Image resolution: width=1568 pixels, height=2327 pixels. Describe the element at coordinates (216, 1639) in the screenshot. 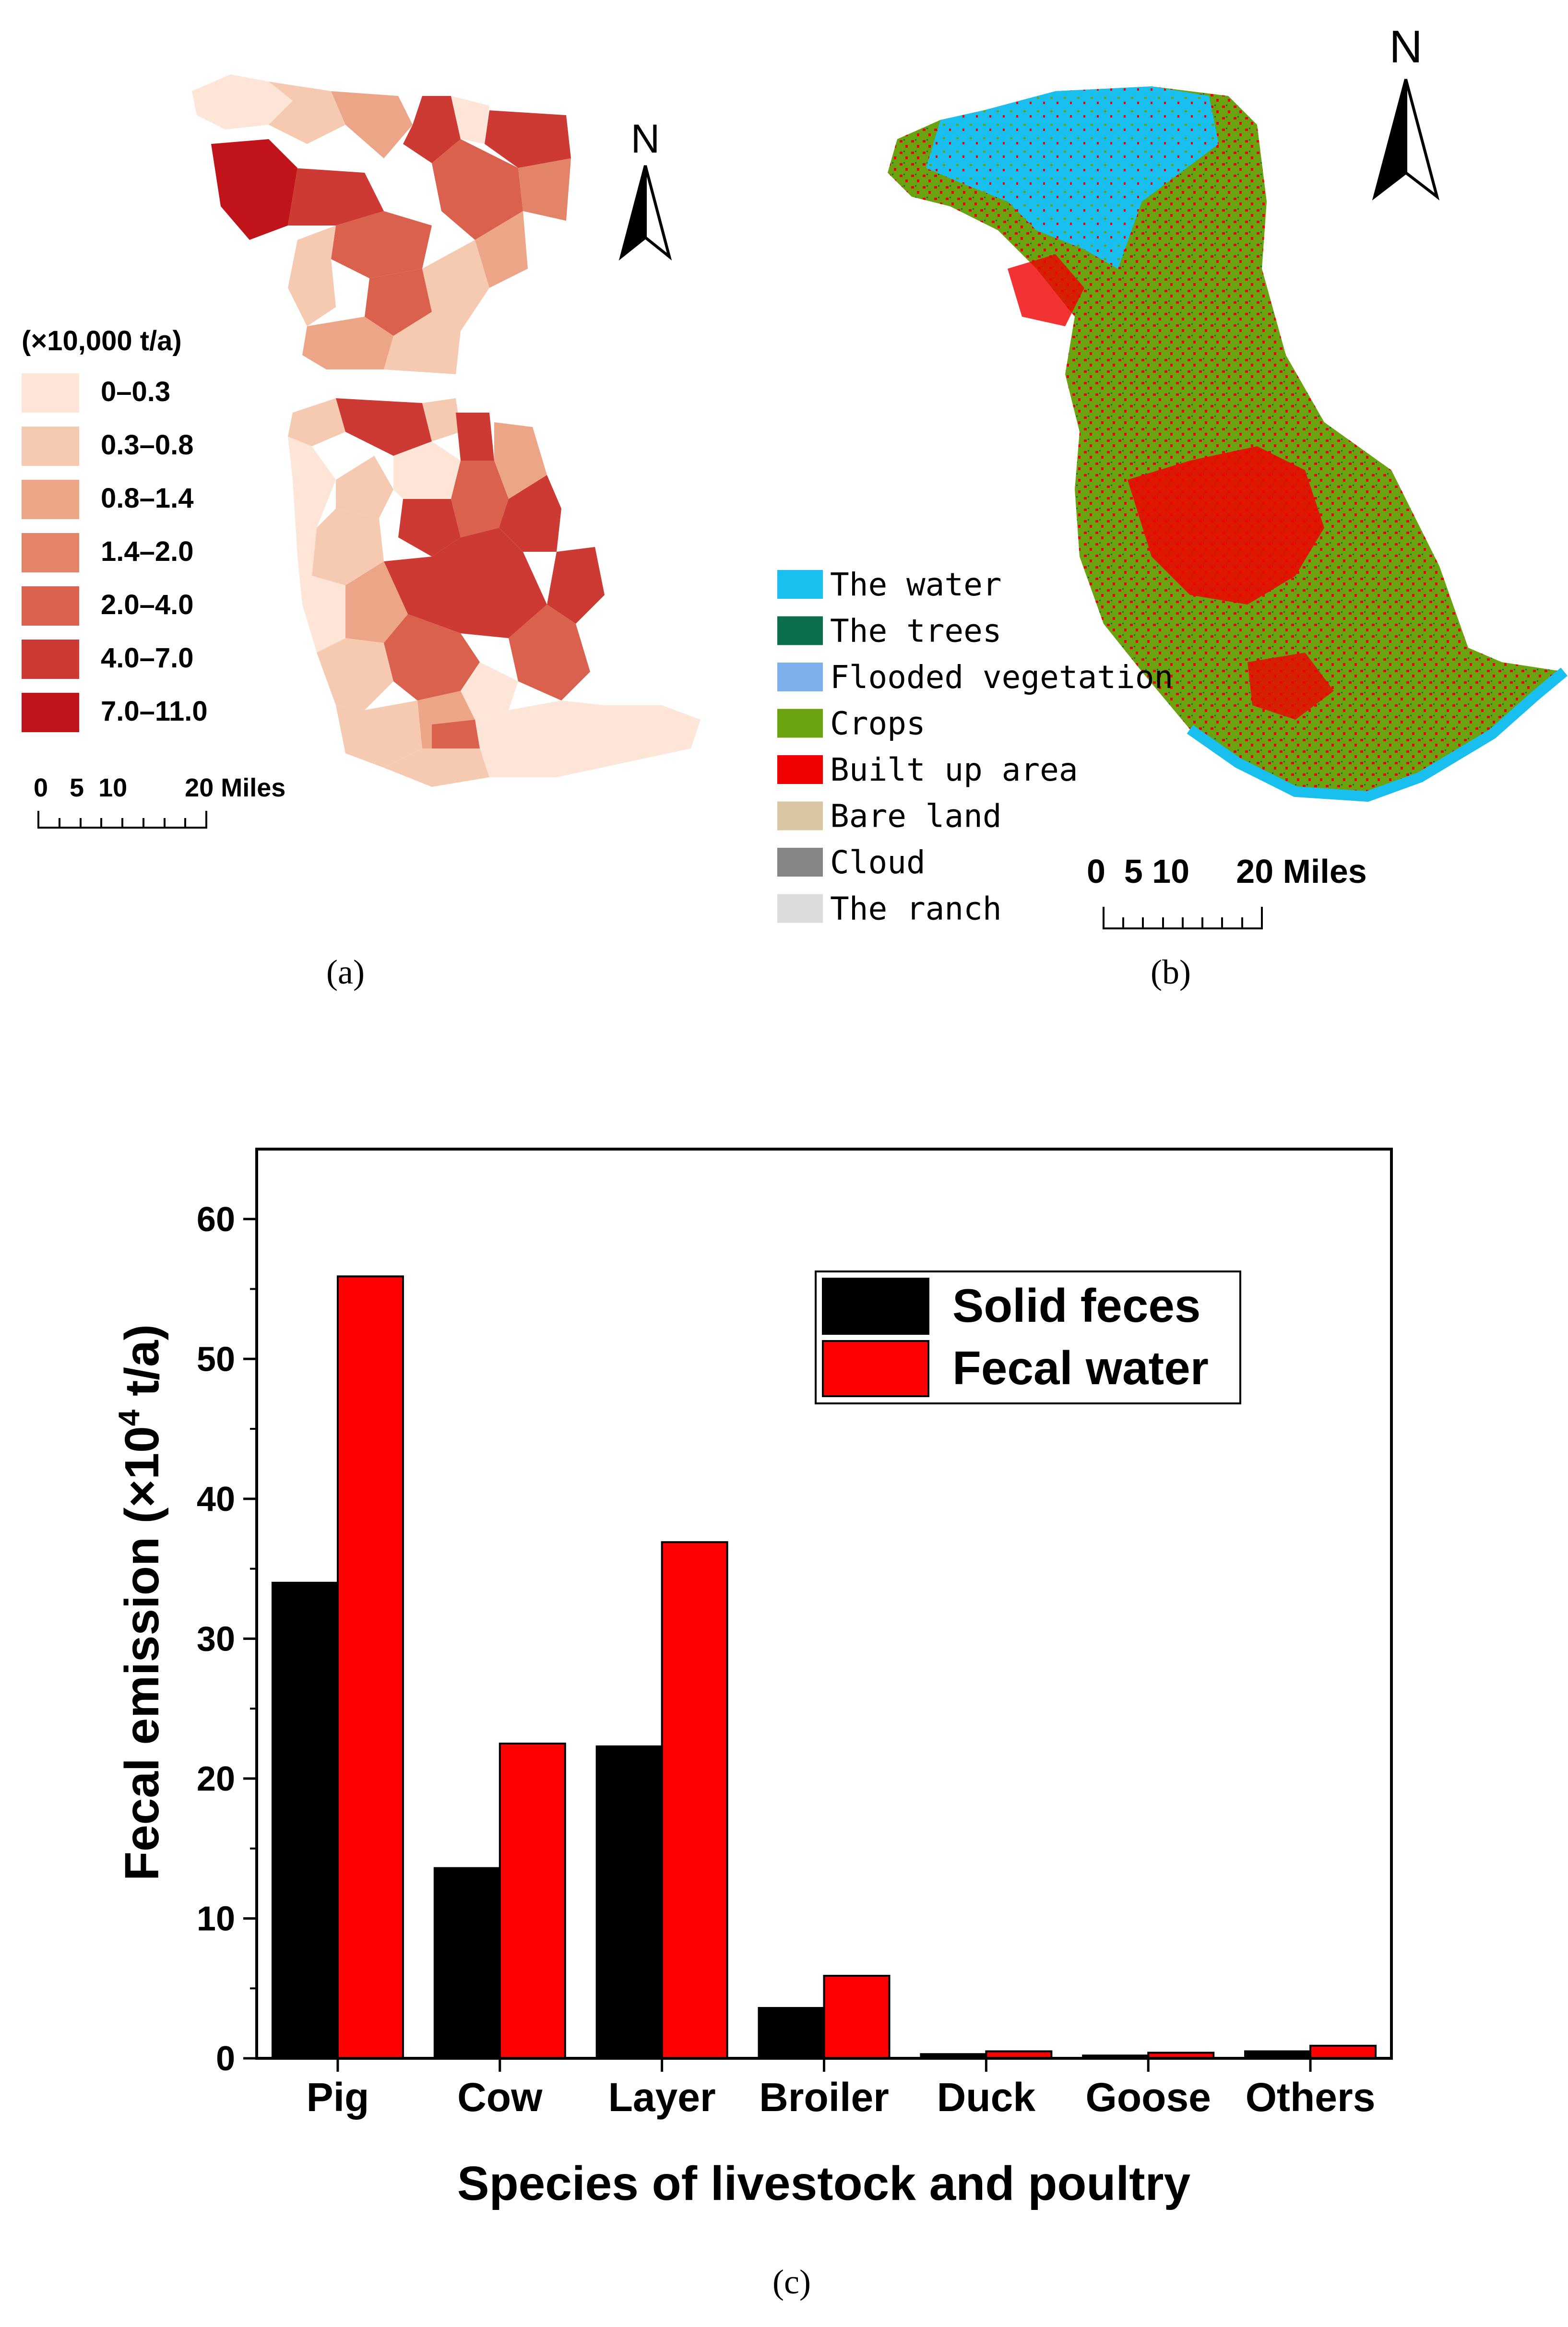

I see `y-tick-label-30: 30` at that location.